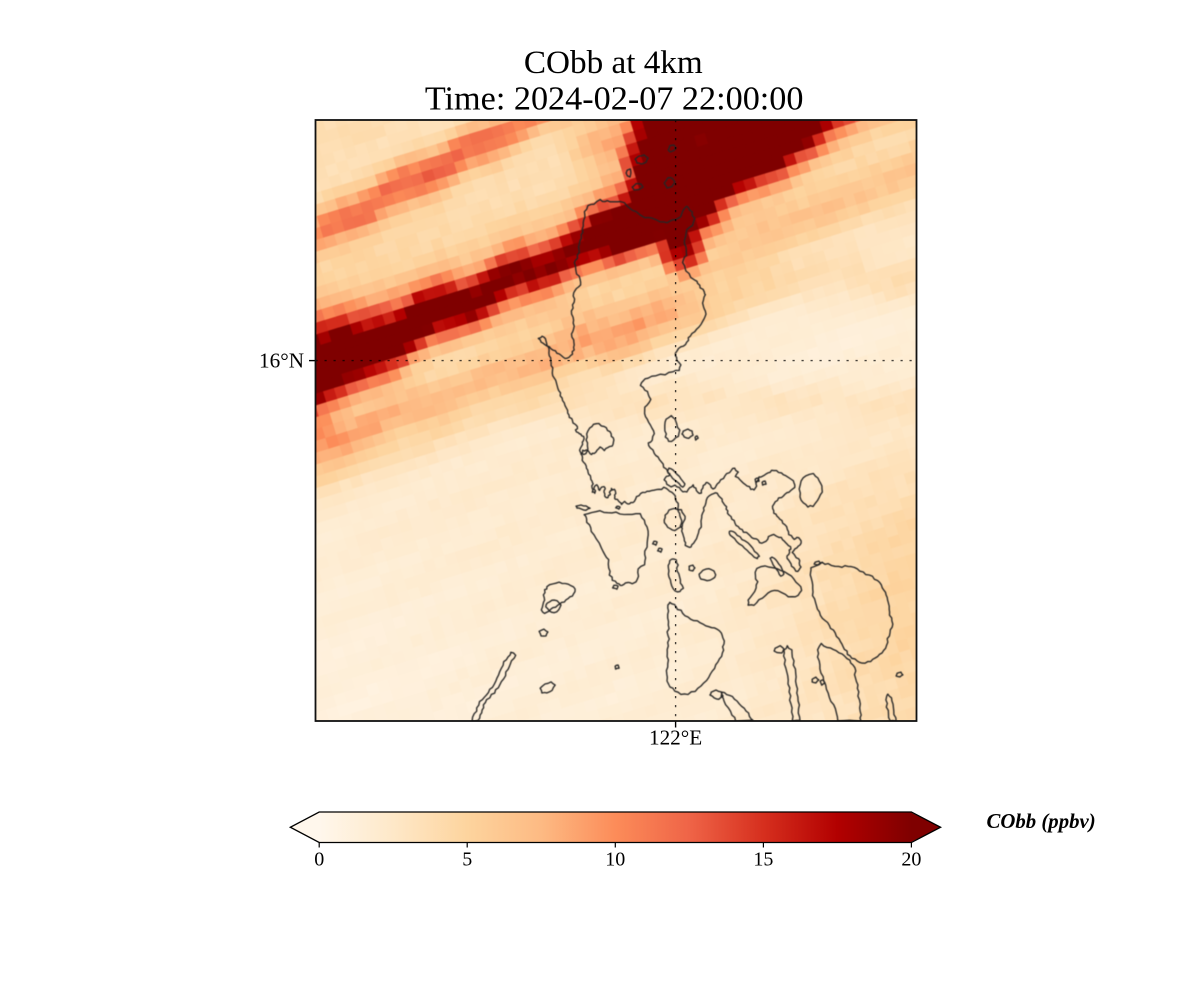 This screenshot has width=1200, height=1000. What do you see at coordinates (281, 361) in the screenshot?
I see `svg-text: 16°N` at bounding box center [281, 361].